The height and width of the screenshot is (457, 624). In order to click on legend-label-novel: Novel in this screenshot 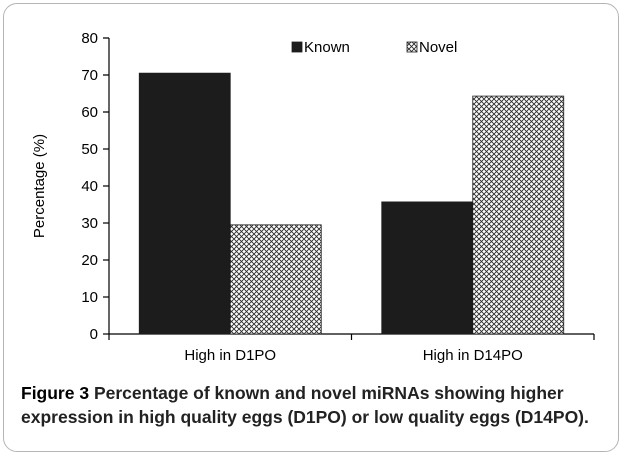, I will do `click(438, 47)`.